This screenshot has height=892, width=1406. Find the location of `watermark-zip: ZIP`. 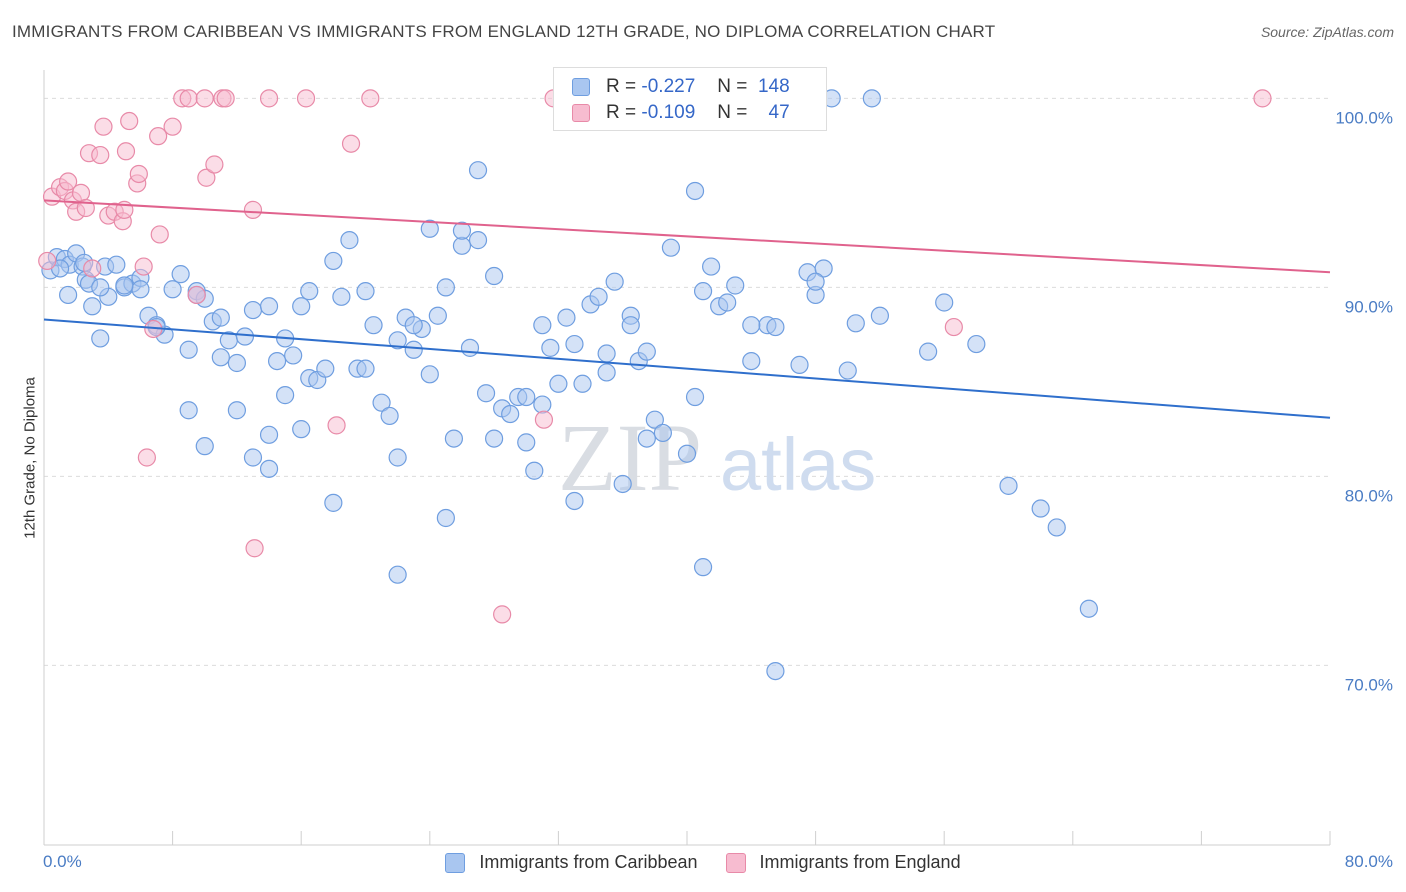

watermark-zip: ZIP is located at coordinates (630, 457).